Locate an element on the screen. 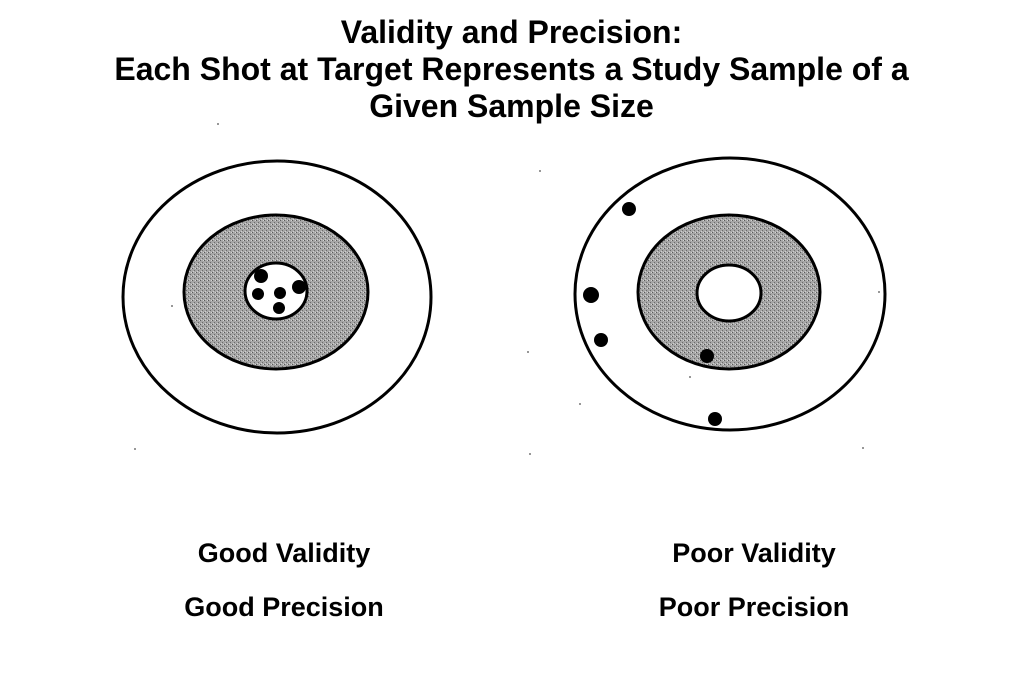 The height and width of the screenshot is (682, 1023). caption-validity-label: Poor Validity is located at coordinates (754, 553).